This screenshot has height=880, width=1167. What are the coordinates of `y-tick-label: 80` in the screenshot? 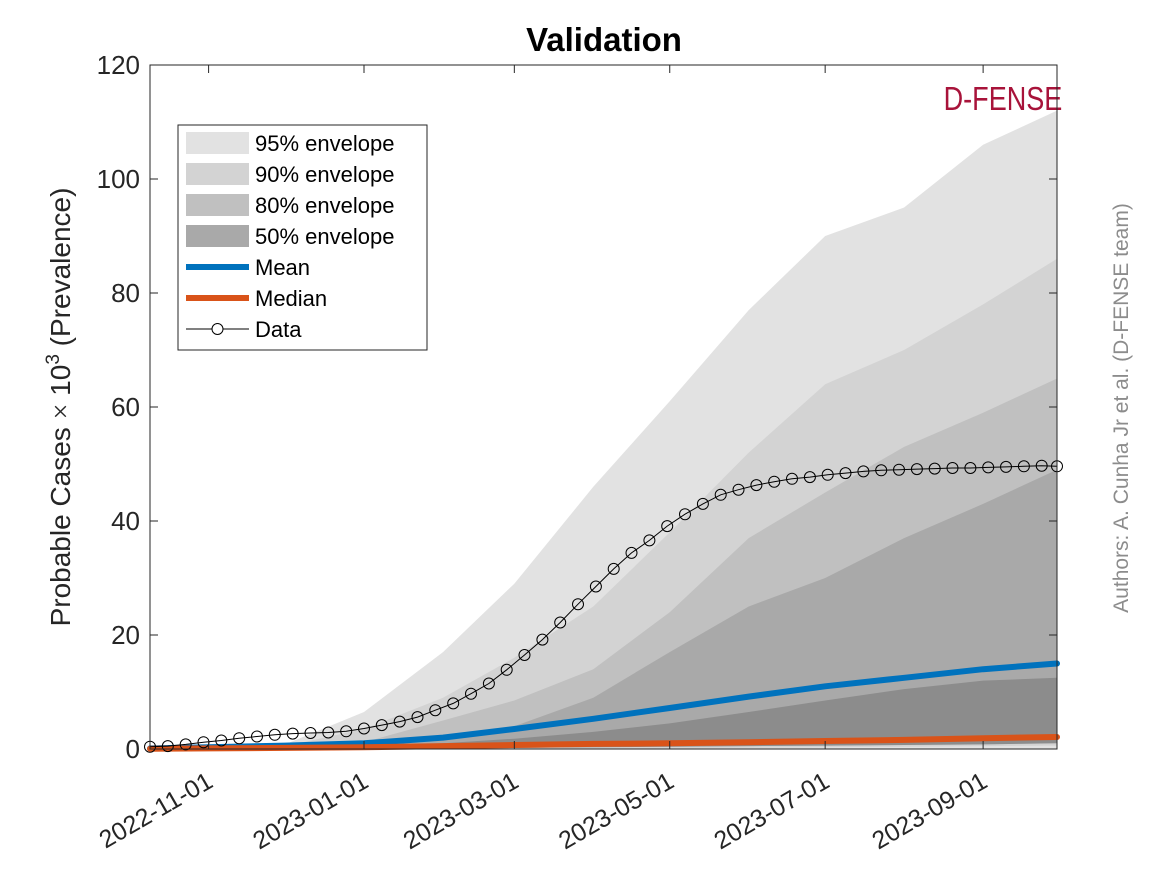 It's located at (125, 293).